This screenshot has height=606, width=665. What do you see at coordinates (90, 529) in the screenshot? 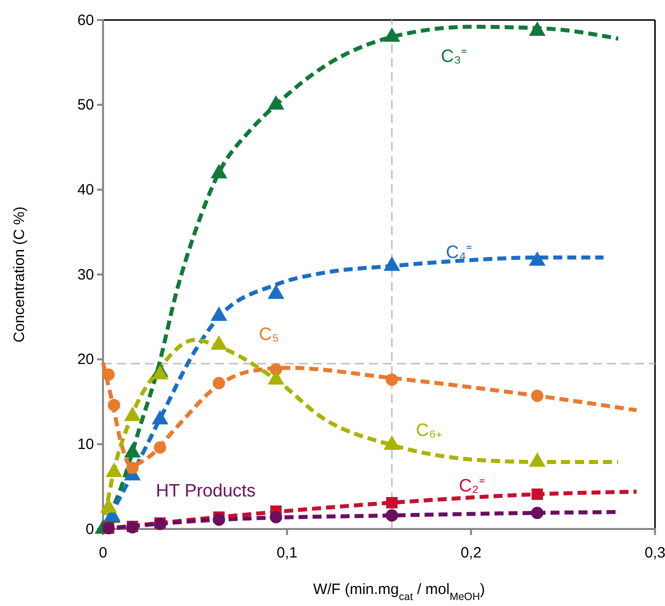
I see `y-tick-label: 0` at bounding box center [90, 529].